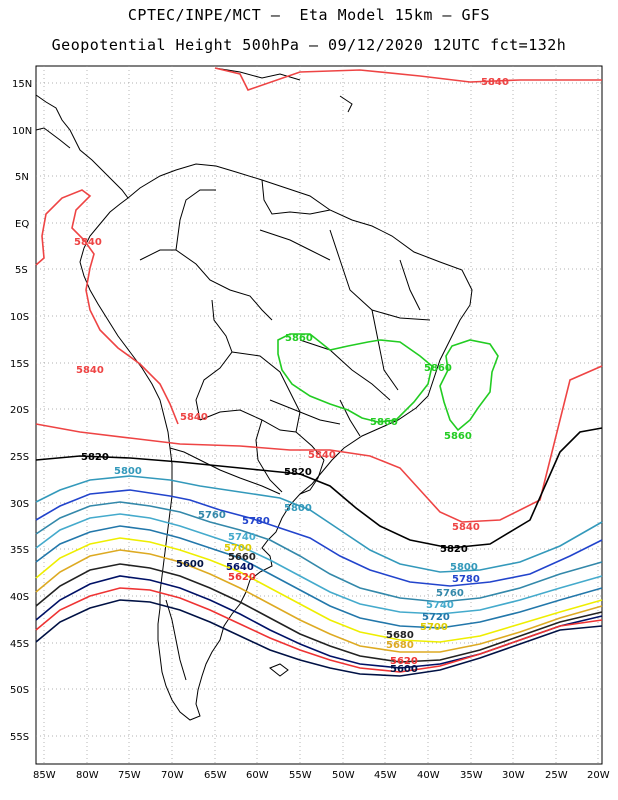 This screenshot has width=618, height=800. I want to click on lat-label: 10S, so click(19, 317).